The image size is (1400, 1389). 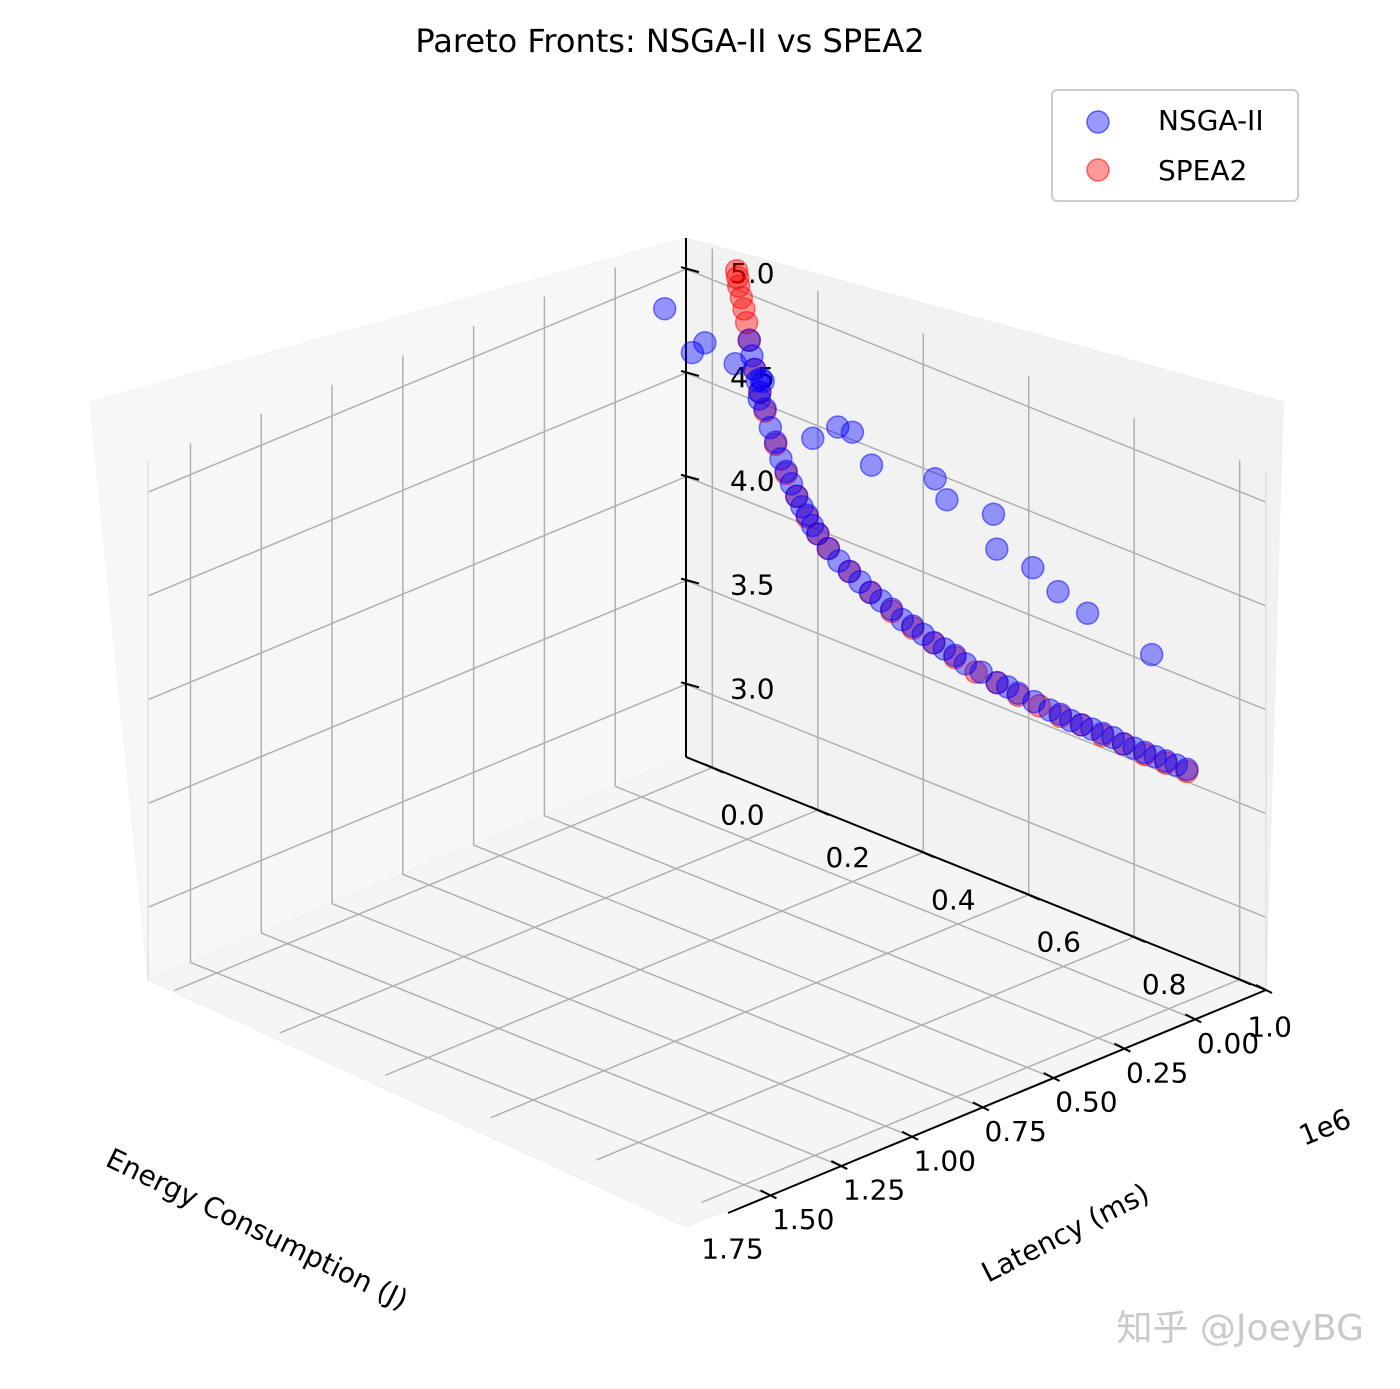 I want to click on spea2-point, so click(x=736, y=271).